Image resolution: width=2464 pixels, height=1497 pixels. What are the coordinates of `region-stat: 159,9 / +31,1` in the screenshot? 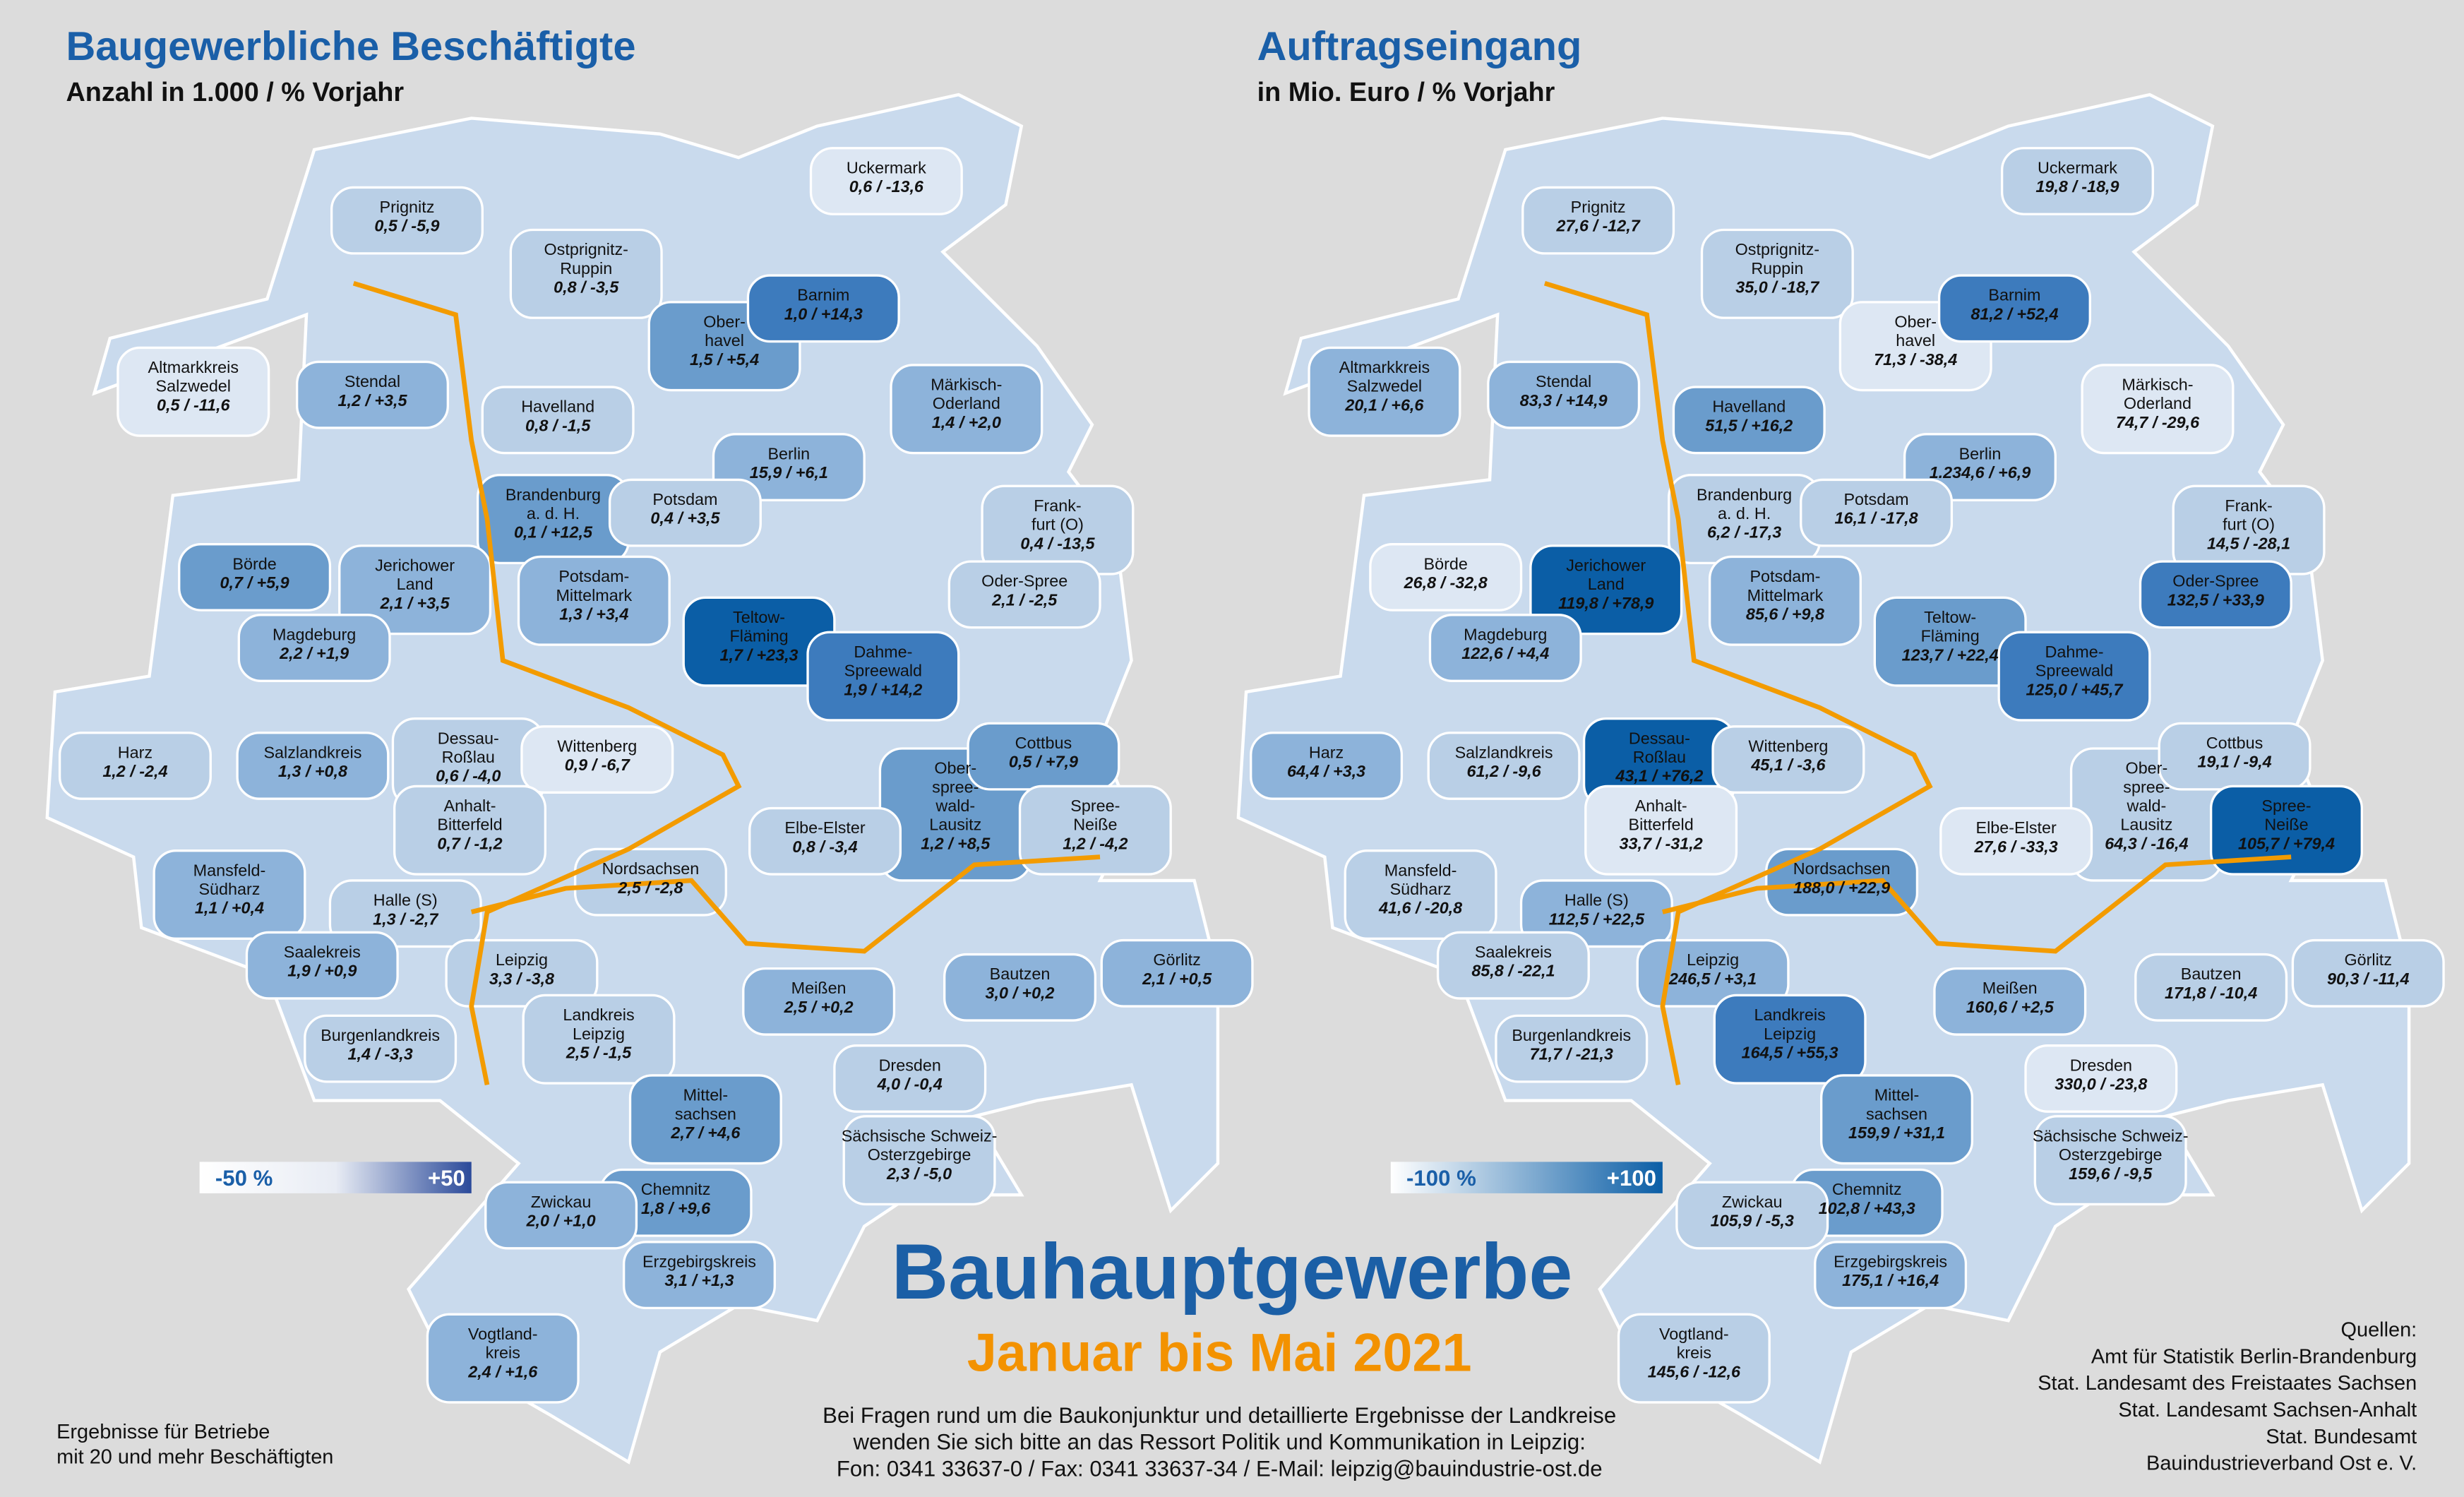 It's located at (1896, 1132).